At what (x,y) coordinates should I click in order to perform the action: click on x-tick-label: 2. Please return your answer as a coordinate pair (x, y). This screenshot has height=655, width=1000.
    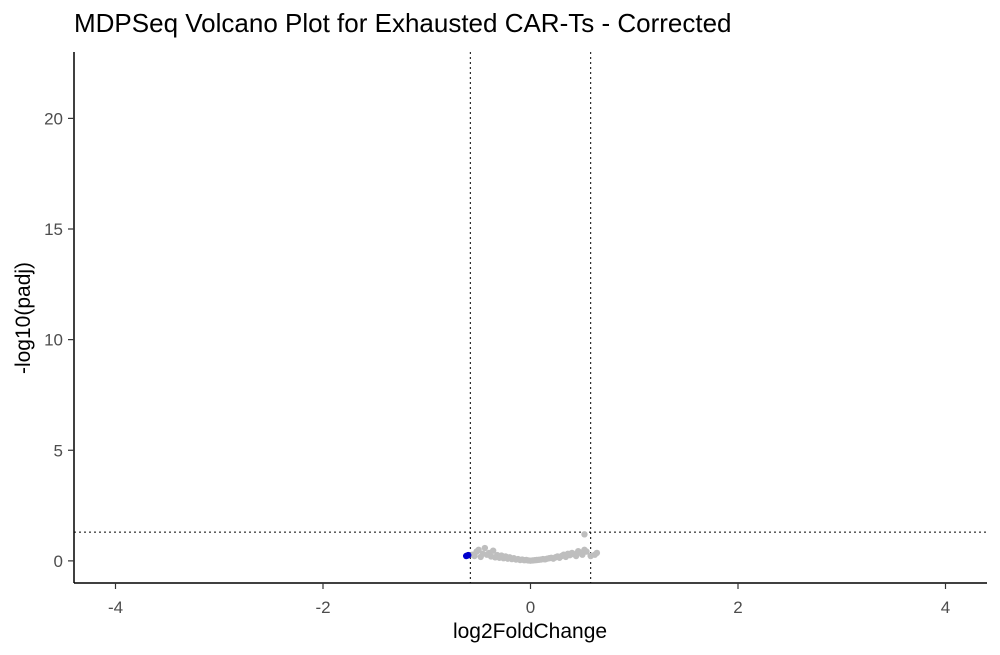
    Looking at the image, I should click on (737, 607).